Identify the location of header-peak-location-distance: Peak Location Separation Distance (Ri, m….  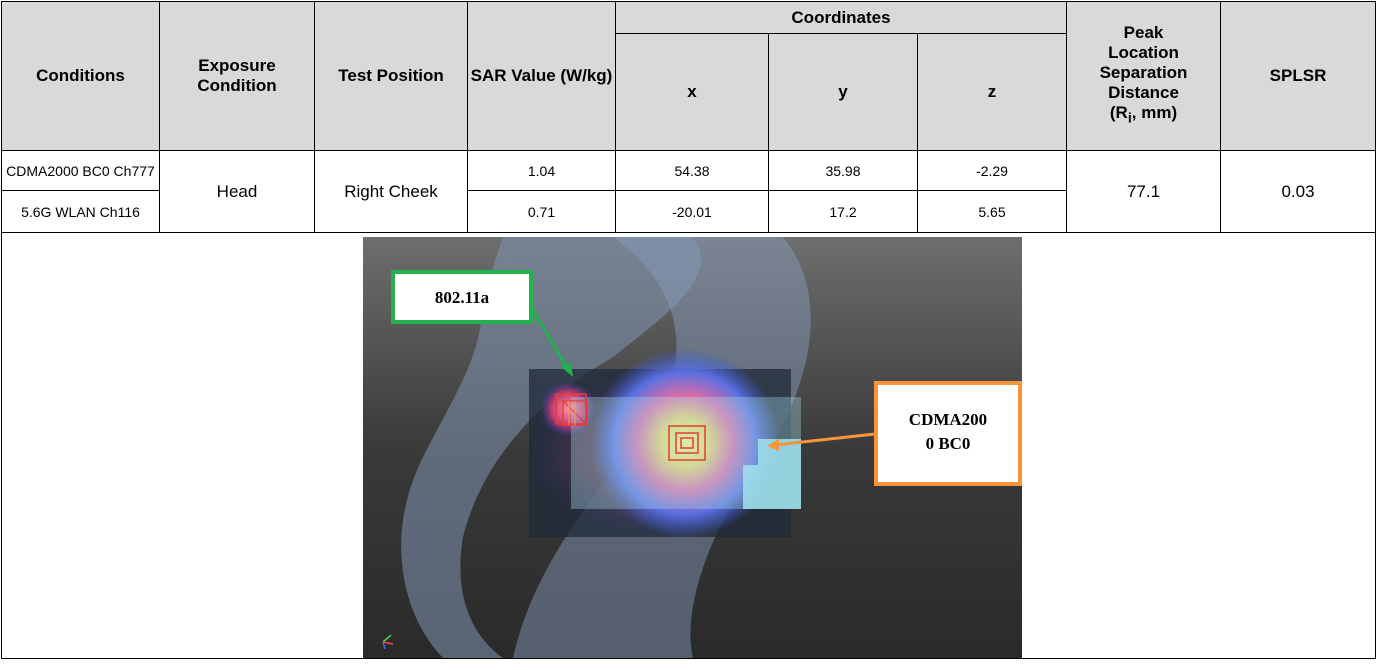
(1144, 76).